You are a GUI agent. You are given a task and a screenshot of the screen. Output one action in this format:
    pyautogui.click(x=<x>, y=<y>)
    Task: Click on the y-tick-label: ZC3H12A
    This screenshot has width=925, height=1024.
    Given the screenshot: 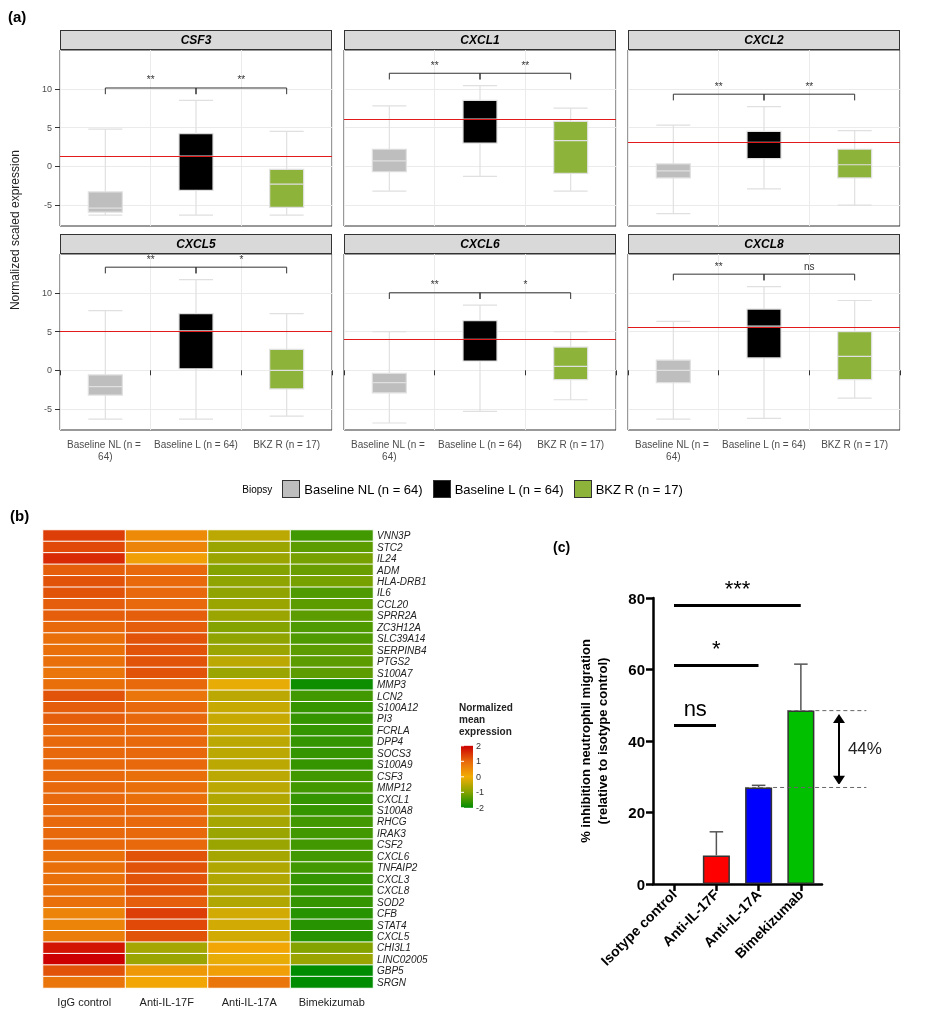 What is the action you would take?
    pyautogui.click(x=399, y=627)
    